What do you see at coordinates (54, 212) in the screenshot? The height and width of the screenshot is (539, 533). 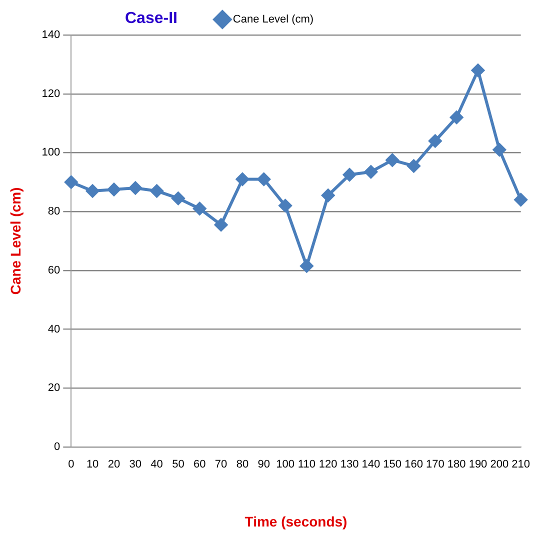 I see `y-tick-label: 80` at bounding box center [54, 212].